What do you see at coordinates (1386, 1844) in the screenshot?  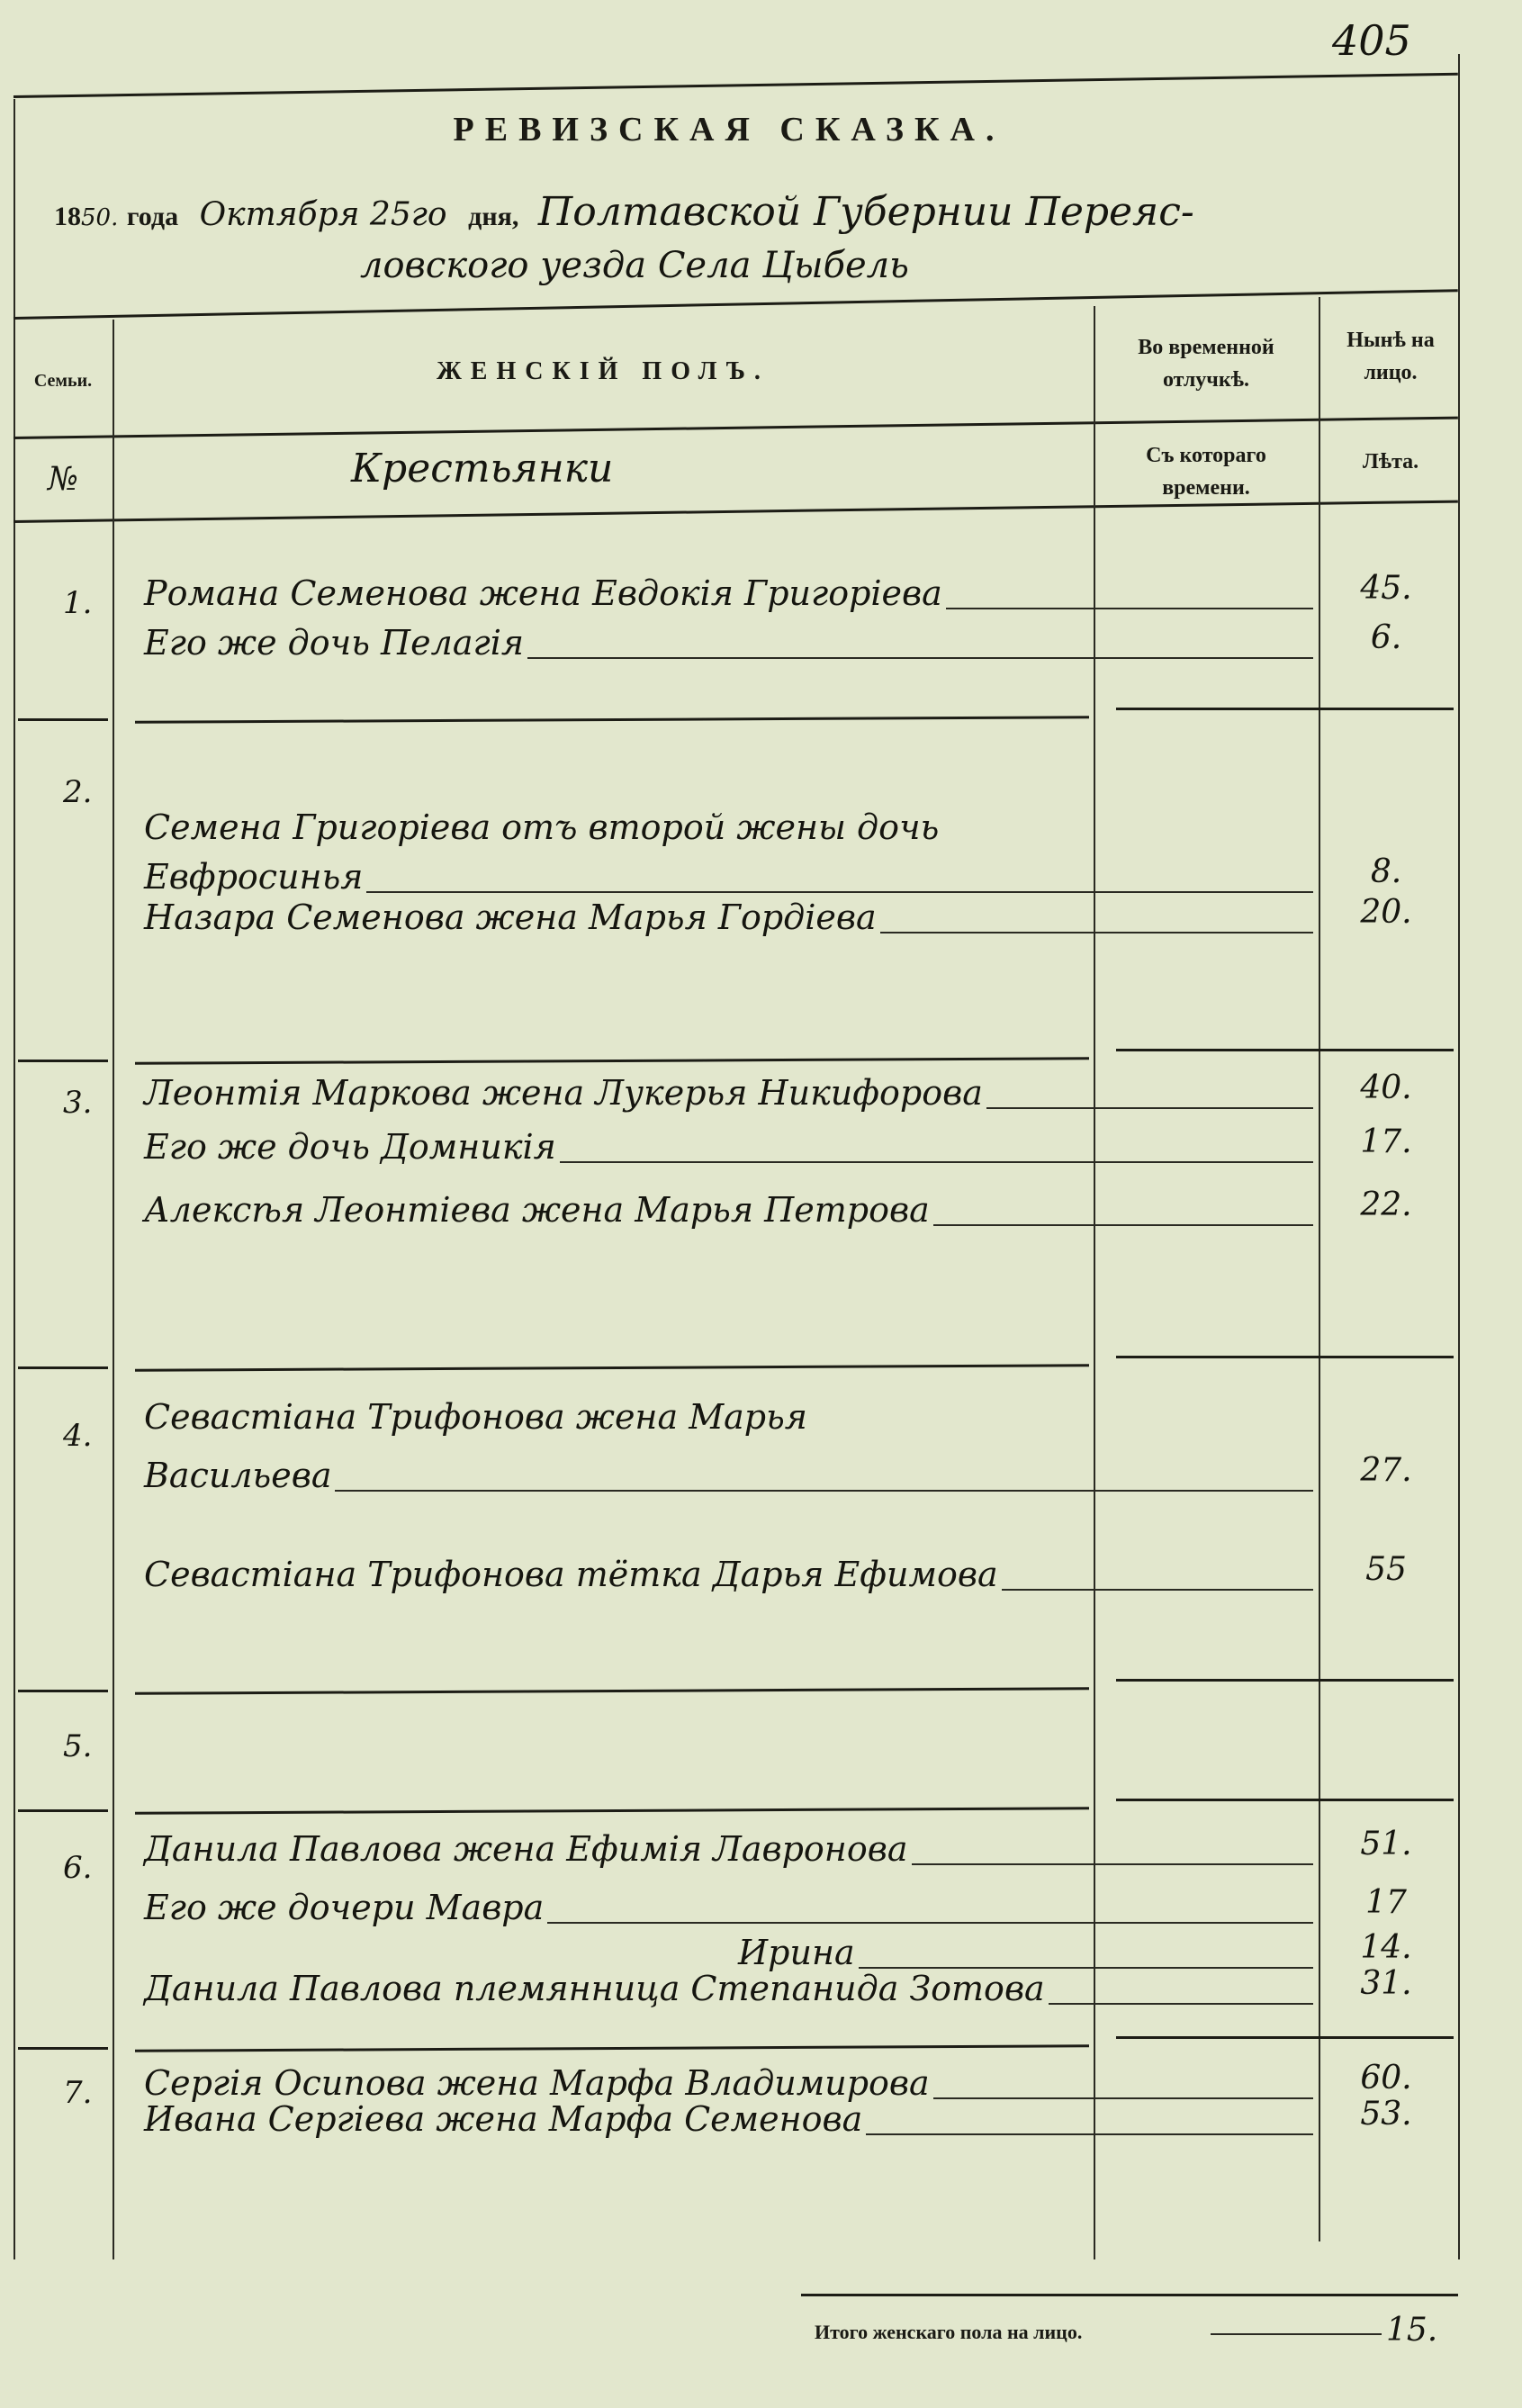 I see `entry-age: 51.` at bounding box center [1386, 1844].